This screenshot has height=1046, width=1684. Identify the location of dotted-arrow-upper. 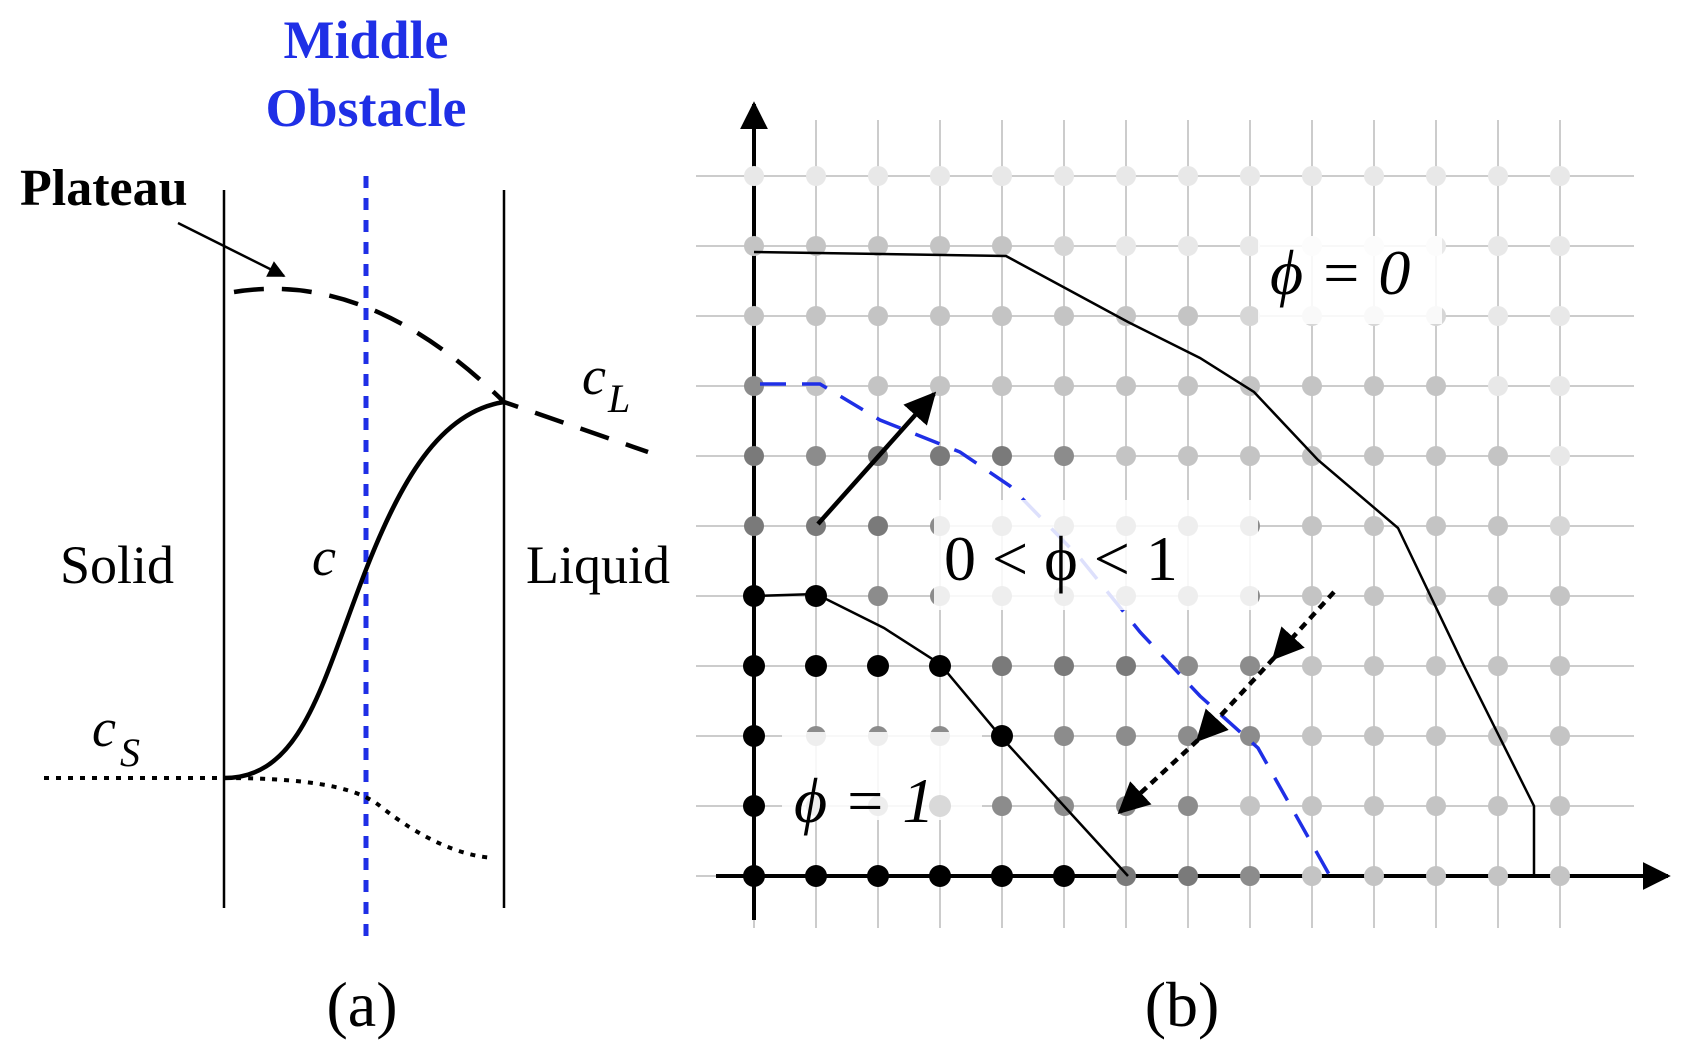
(1303, 625).